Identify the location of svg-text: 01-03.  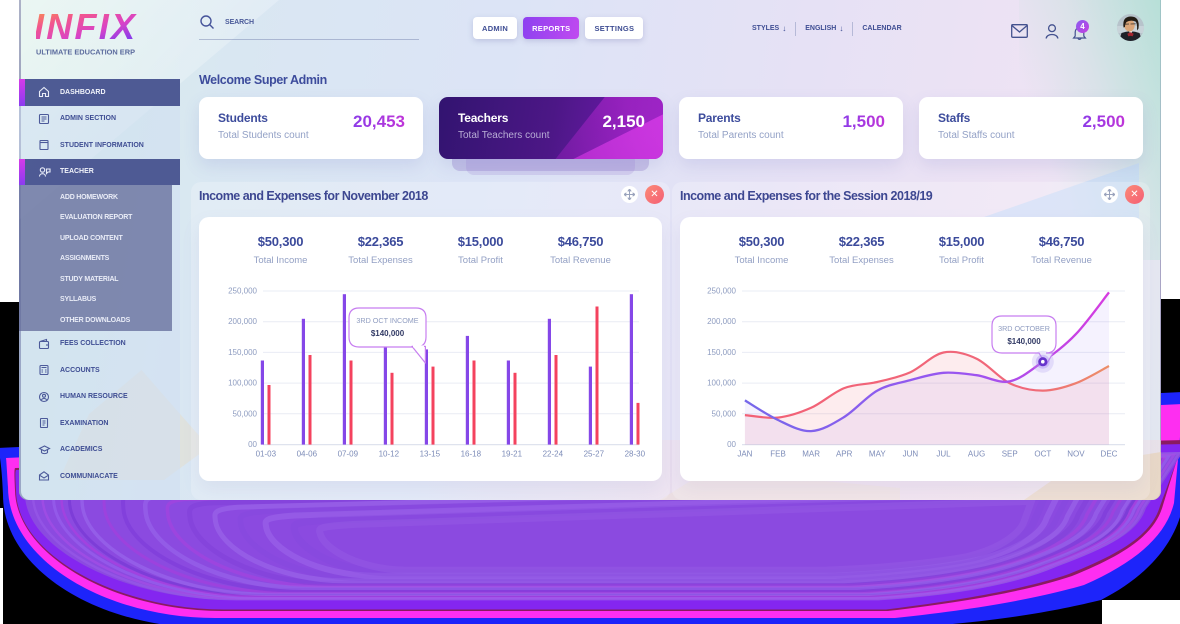
(266, 454).